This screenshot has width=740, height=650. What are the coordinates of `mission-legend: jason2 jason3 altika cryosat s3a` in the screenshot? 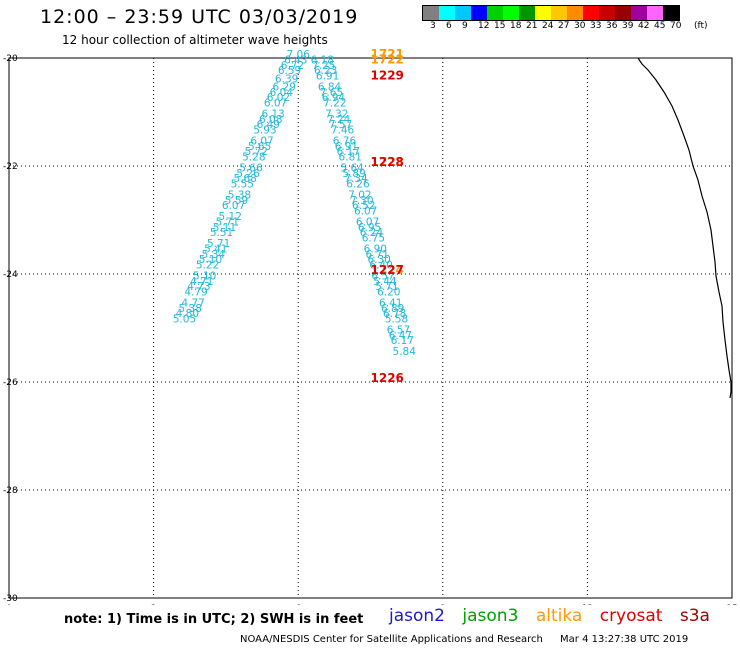 It's located at (555, 616).